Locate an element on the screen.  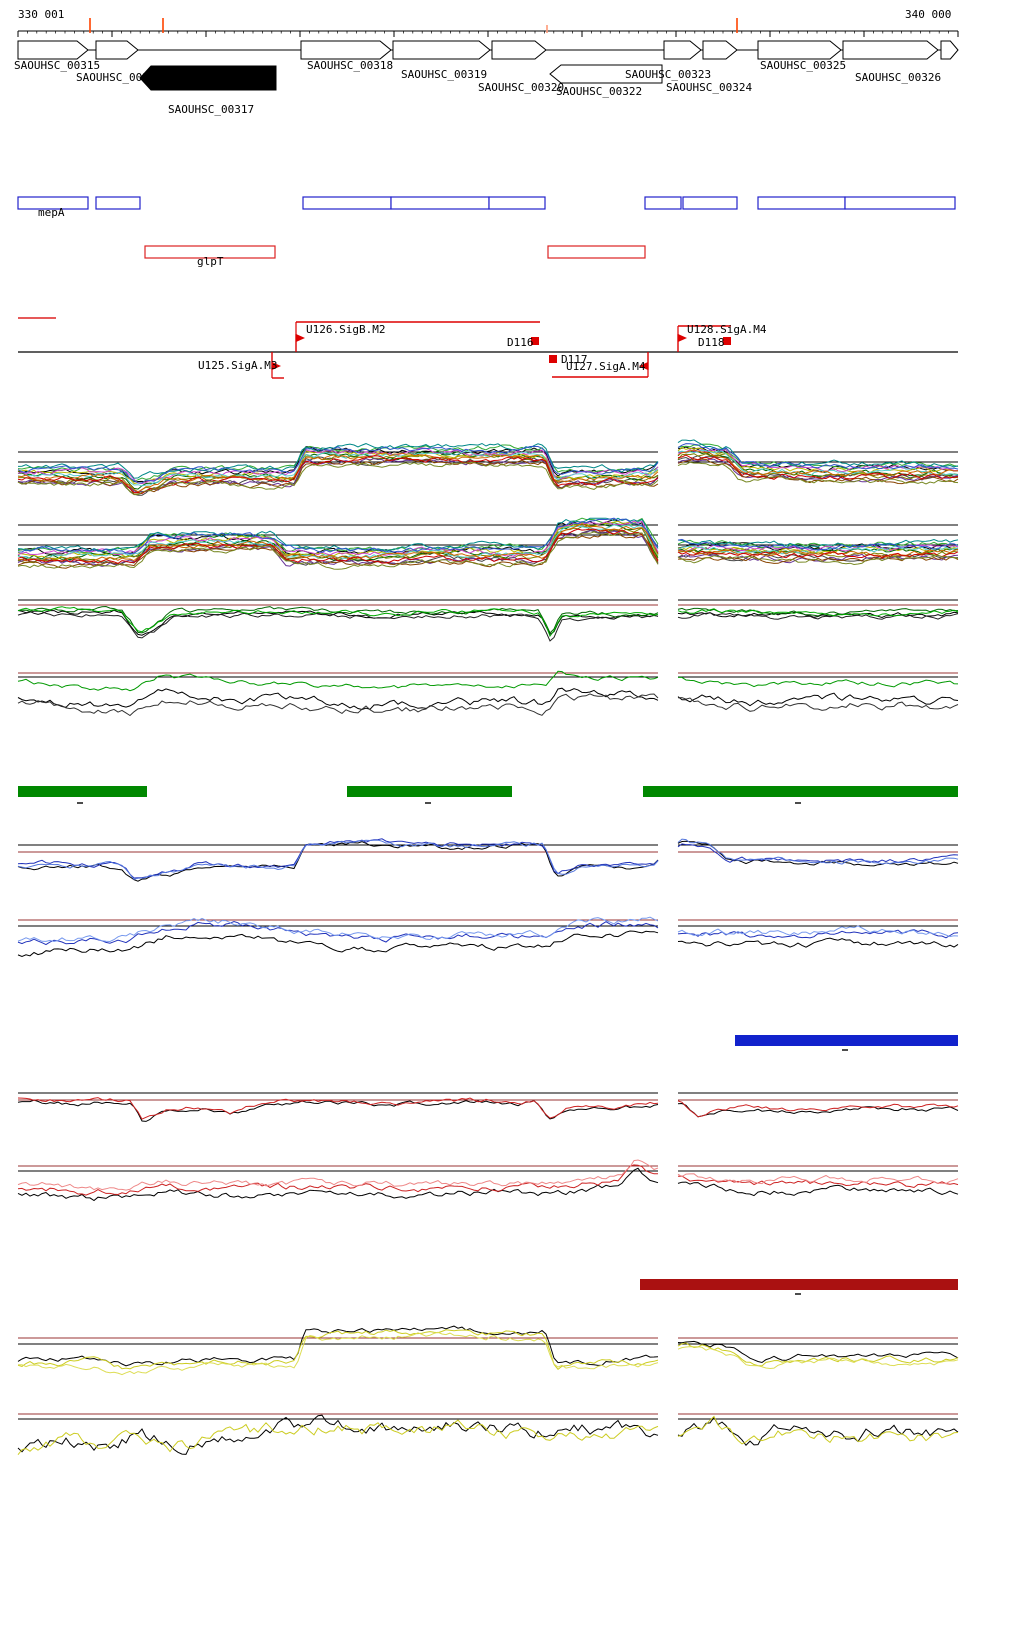
terminator-square-D116 is located at coordinates (535, 341).